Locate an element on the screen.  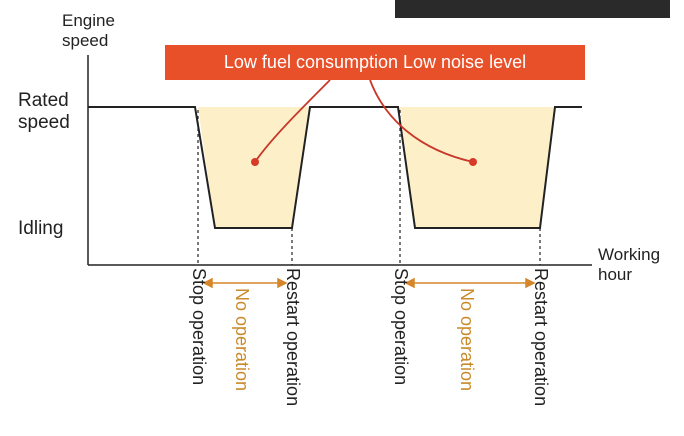
callout-text: Low fuel consumption Low noise level is located at coordinates (375, 62).